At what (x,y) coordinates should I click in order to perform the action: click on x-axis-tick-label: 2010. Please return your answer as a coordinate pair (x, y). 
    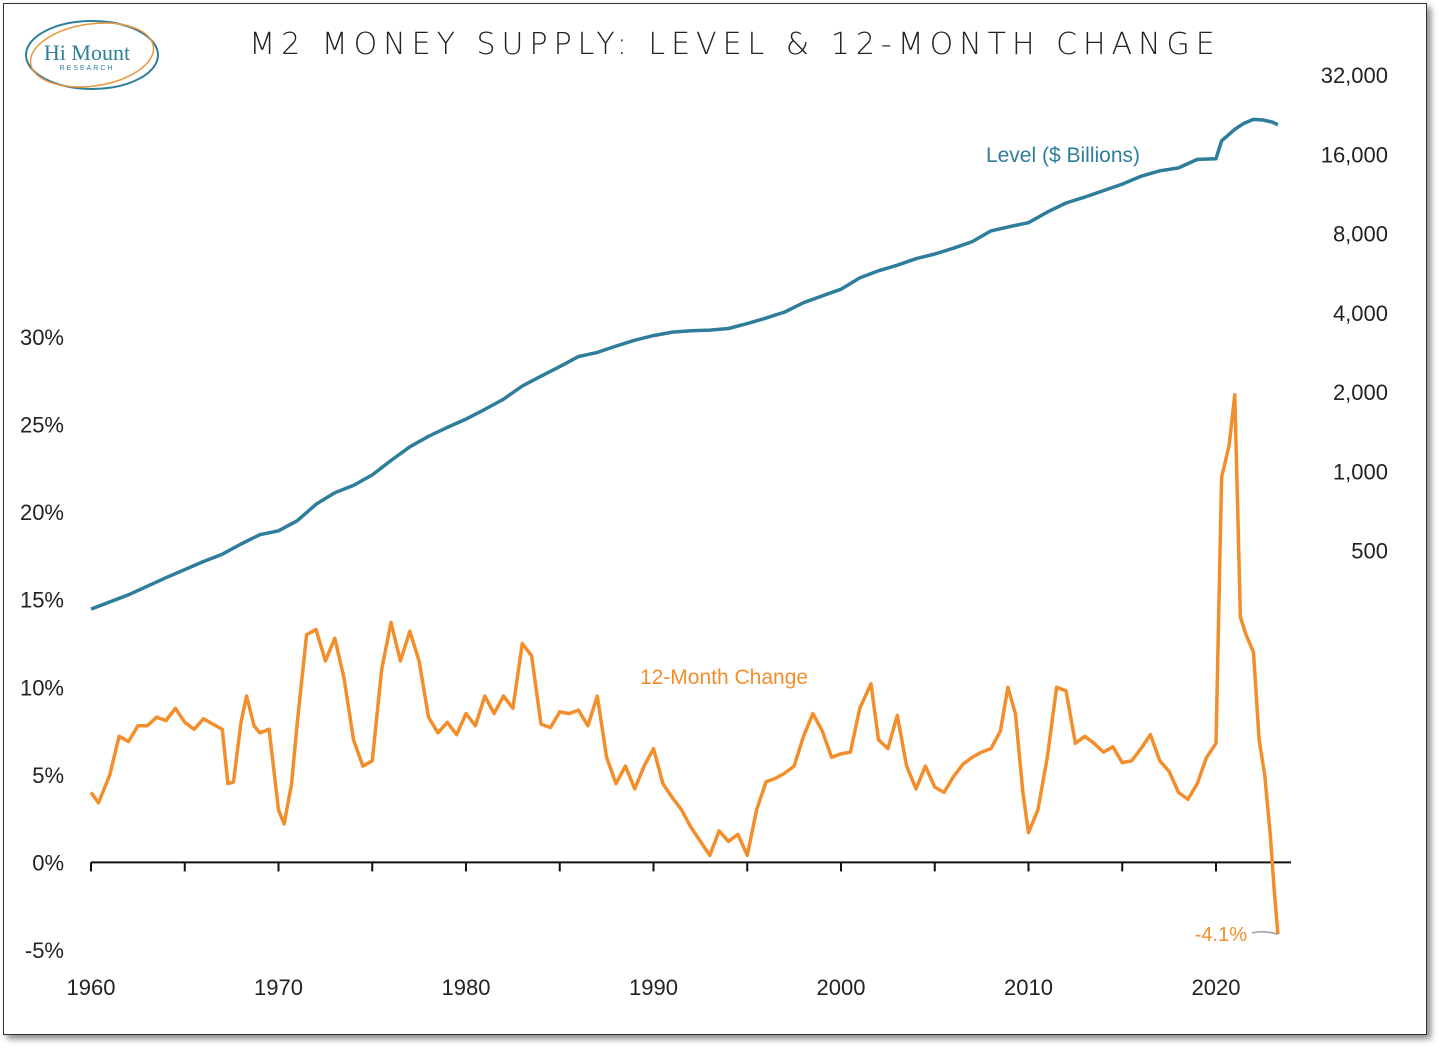
    Looking at the image, I should click on (1028, 987).